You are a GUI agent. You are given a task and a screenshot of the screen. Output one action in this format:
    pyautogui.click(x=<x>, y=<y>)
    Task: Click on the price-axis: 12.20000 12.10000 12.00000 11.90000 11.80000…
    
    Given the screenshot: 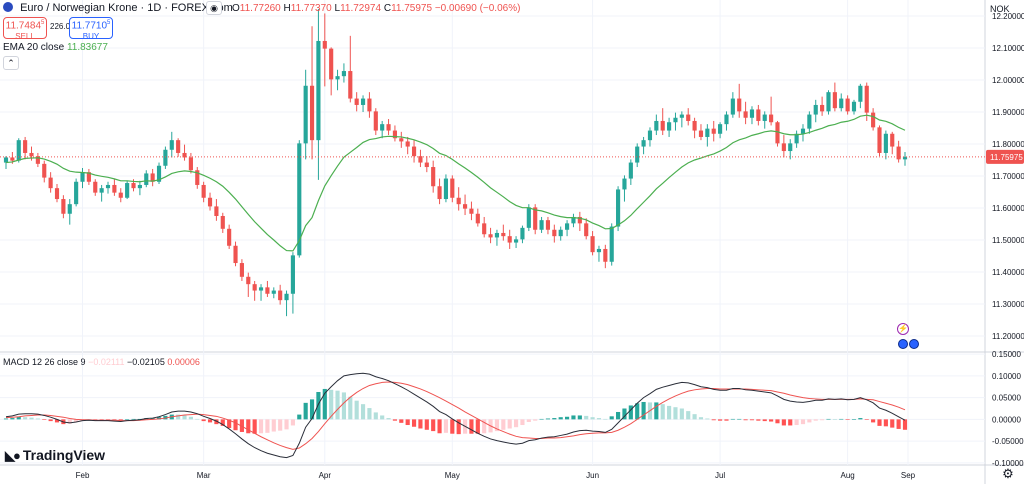 What is the action you would take?
    pyautogui.click(x=1008, y=176)
    